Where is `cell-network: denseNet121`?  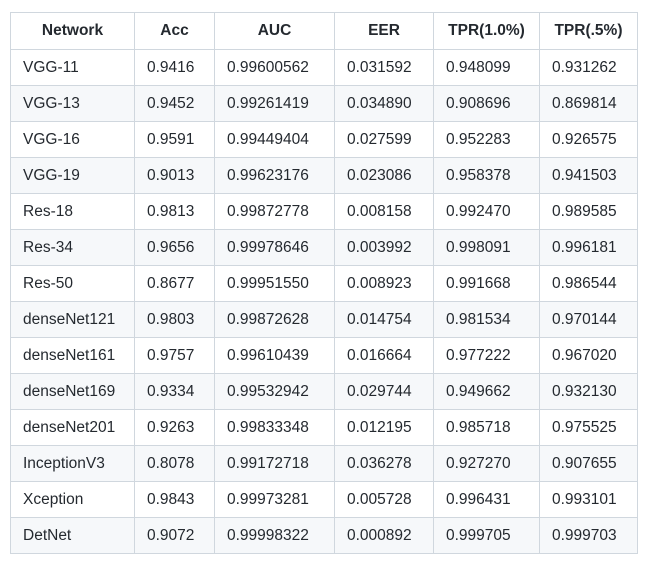 cell-network: denseNet121 is located at coordinates (72, 319).